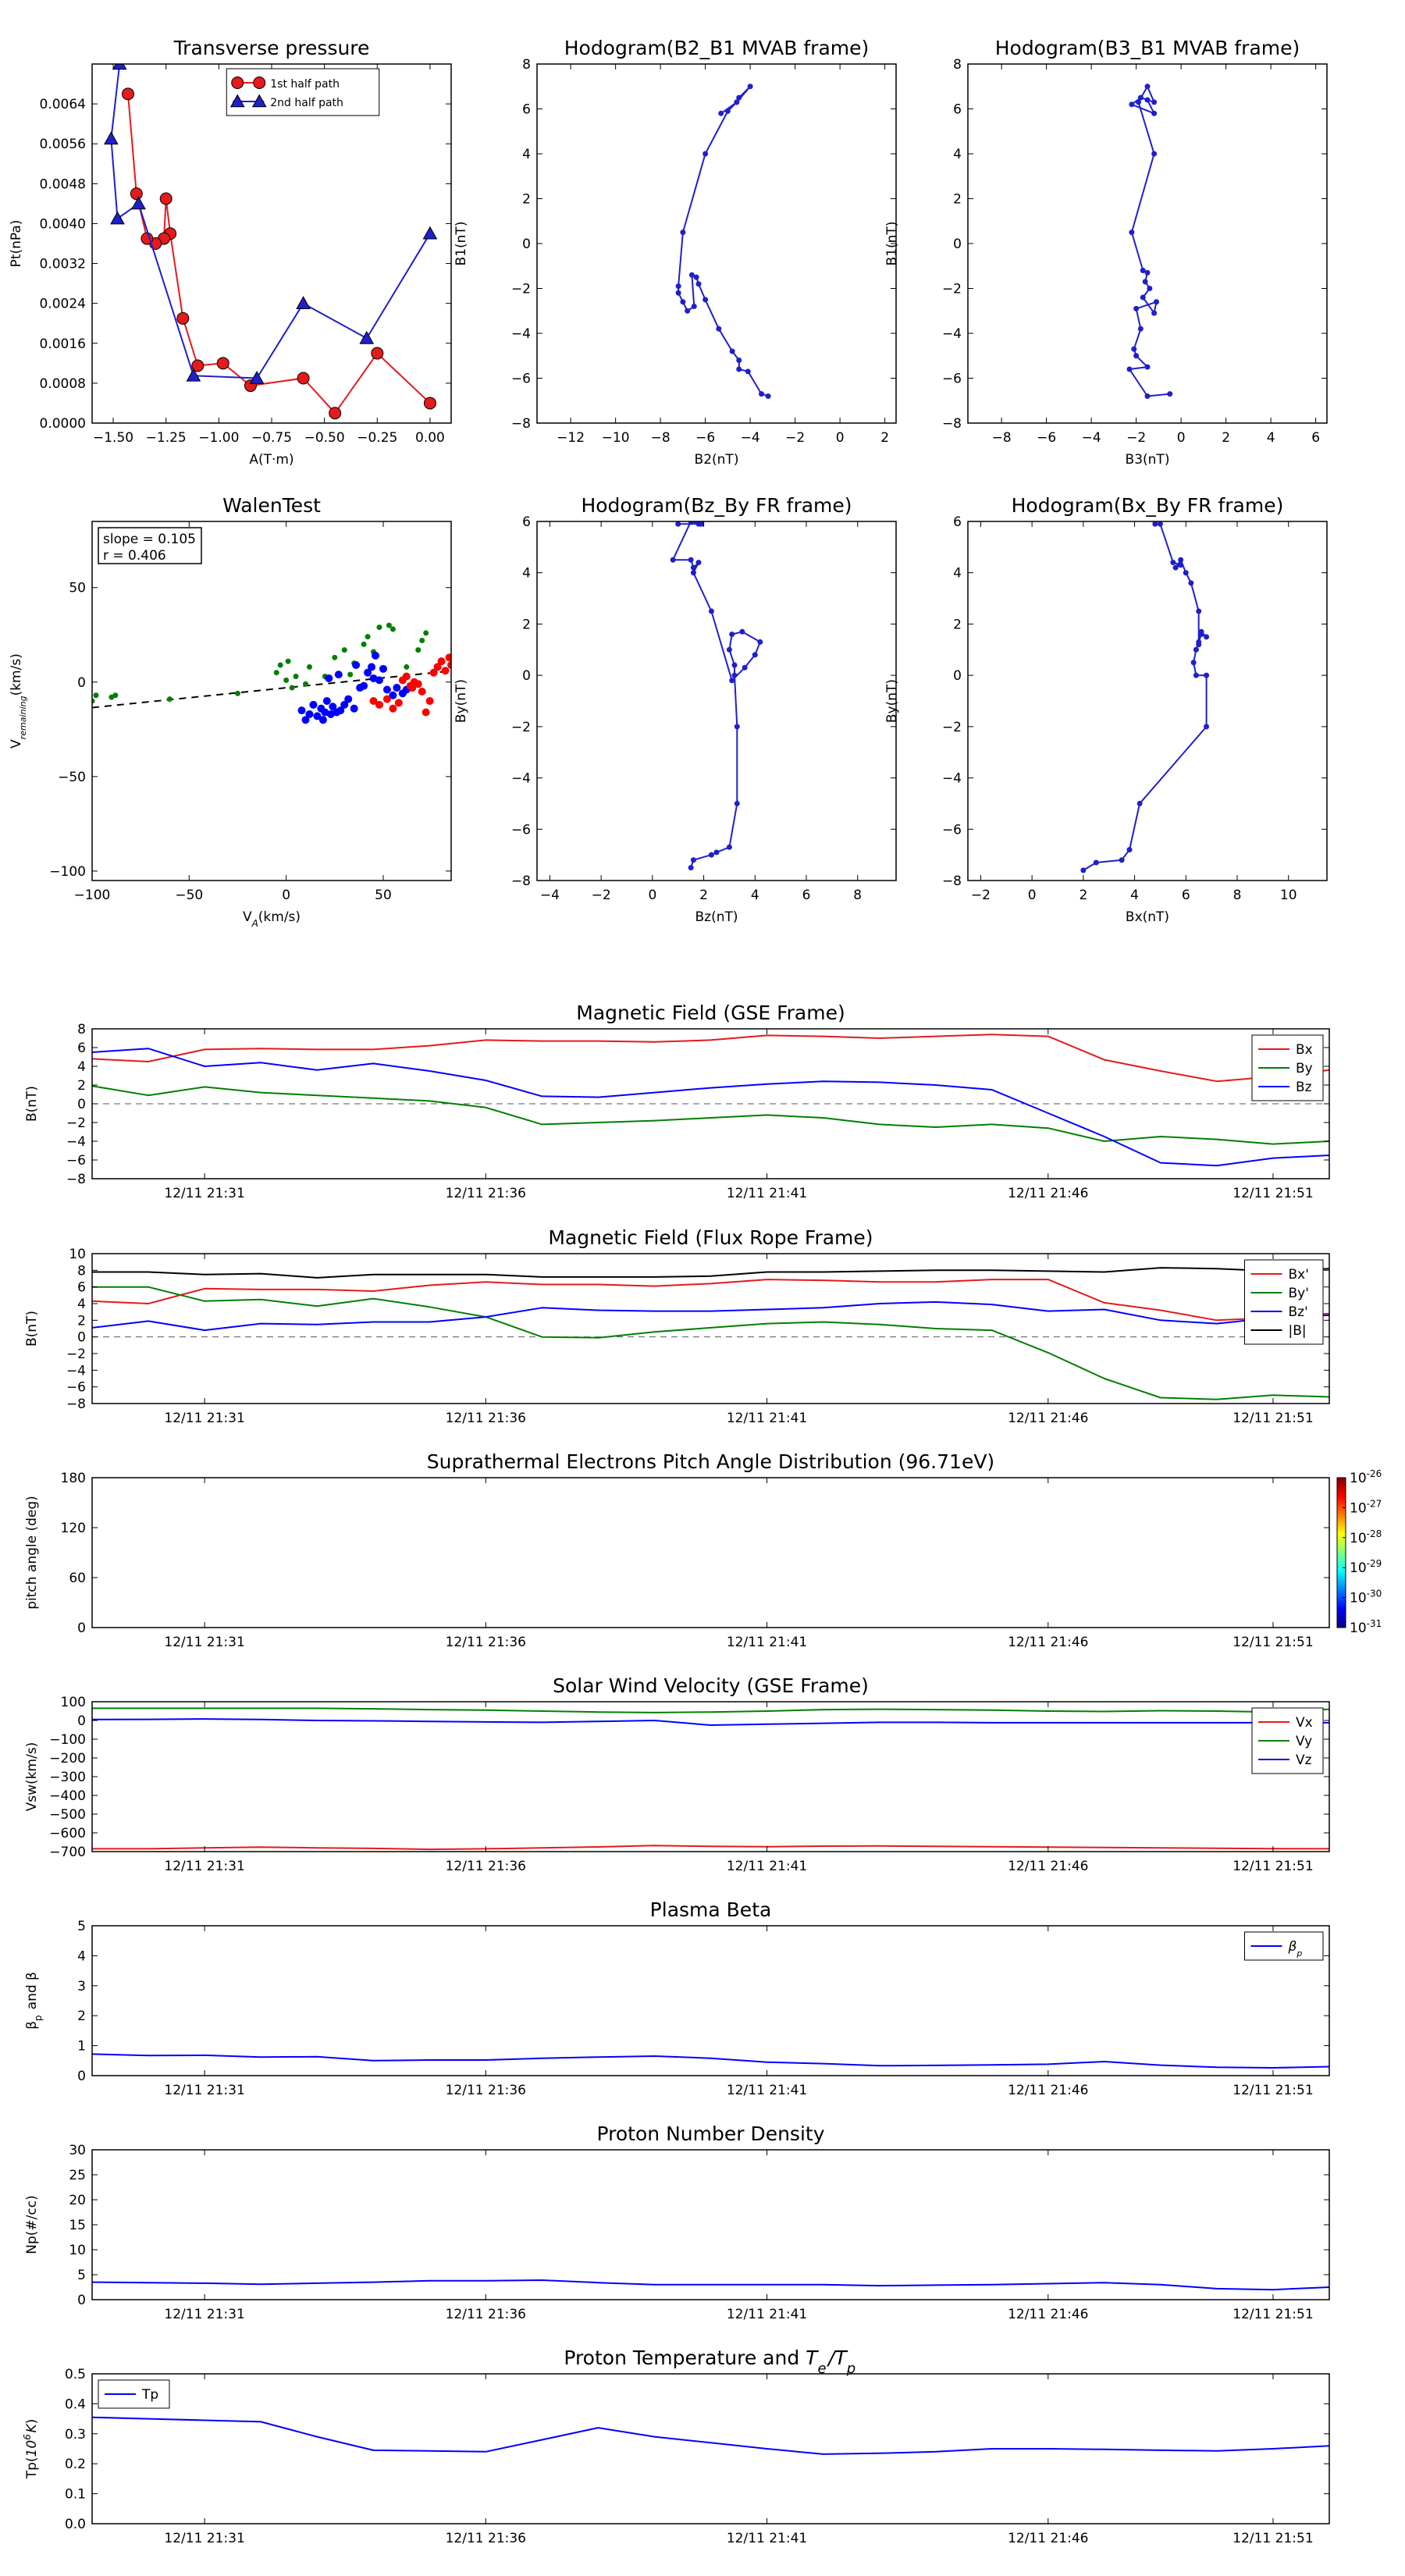  What do you see at coordinates (1298, 1331) in the screenshot?
I see `legend-label: |B|` at bounding box center [1298, 1331].